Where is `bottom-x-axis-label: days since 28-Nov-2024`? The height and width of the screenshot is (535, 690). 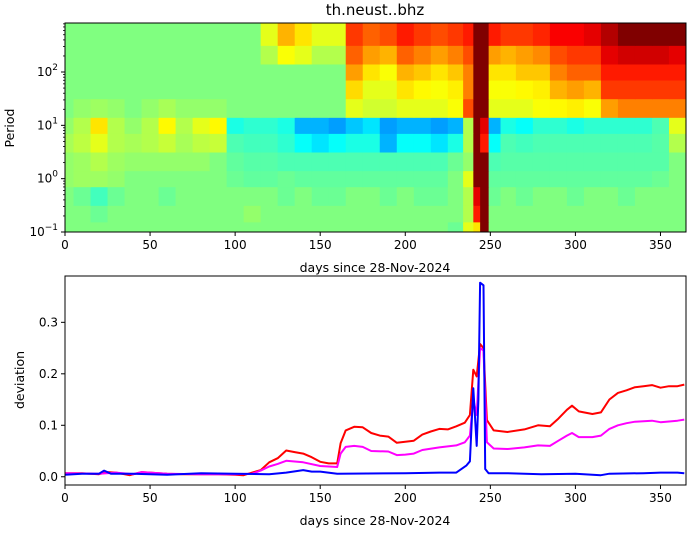 bottom-x-axis-label: days since 28-Nov-2024 is located at coordinates (375, 520).